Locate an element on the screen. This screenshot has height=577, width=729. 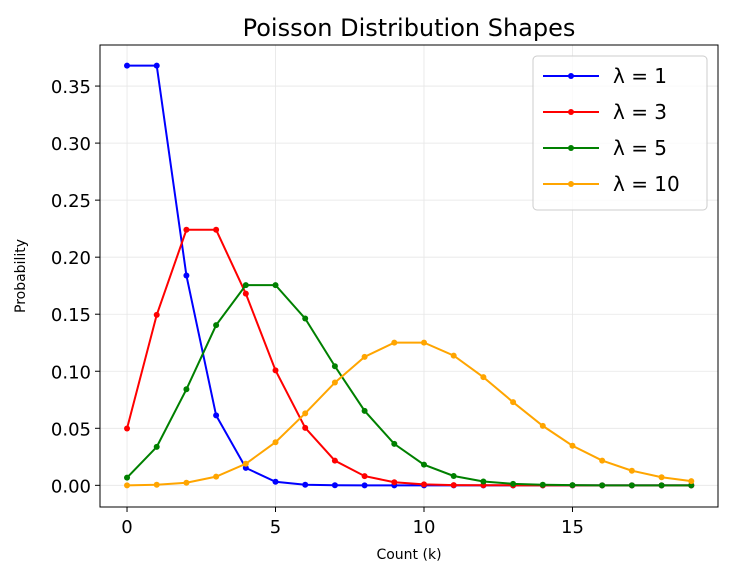
x-tick-label: 10 is located at coordinates (424, 527).